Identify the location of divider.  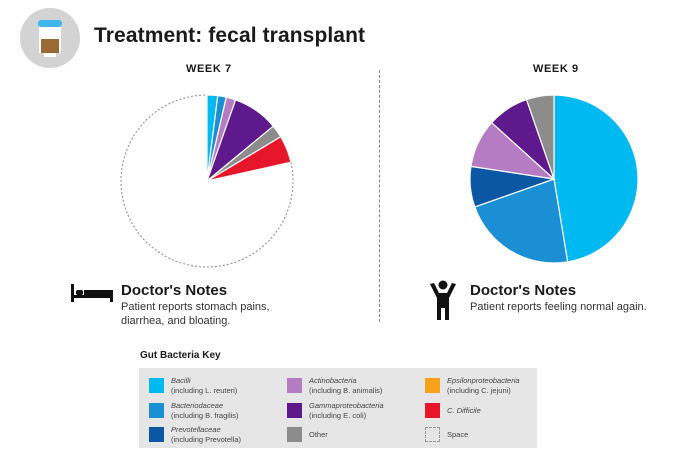
(379, 196).